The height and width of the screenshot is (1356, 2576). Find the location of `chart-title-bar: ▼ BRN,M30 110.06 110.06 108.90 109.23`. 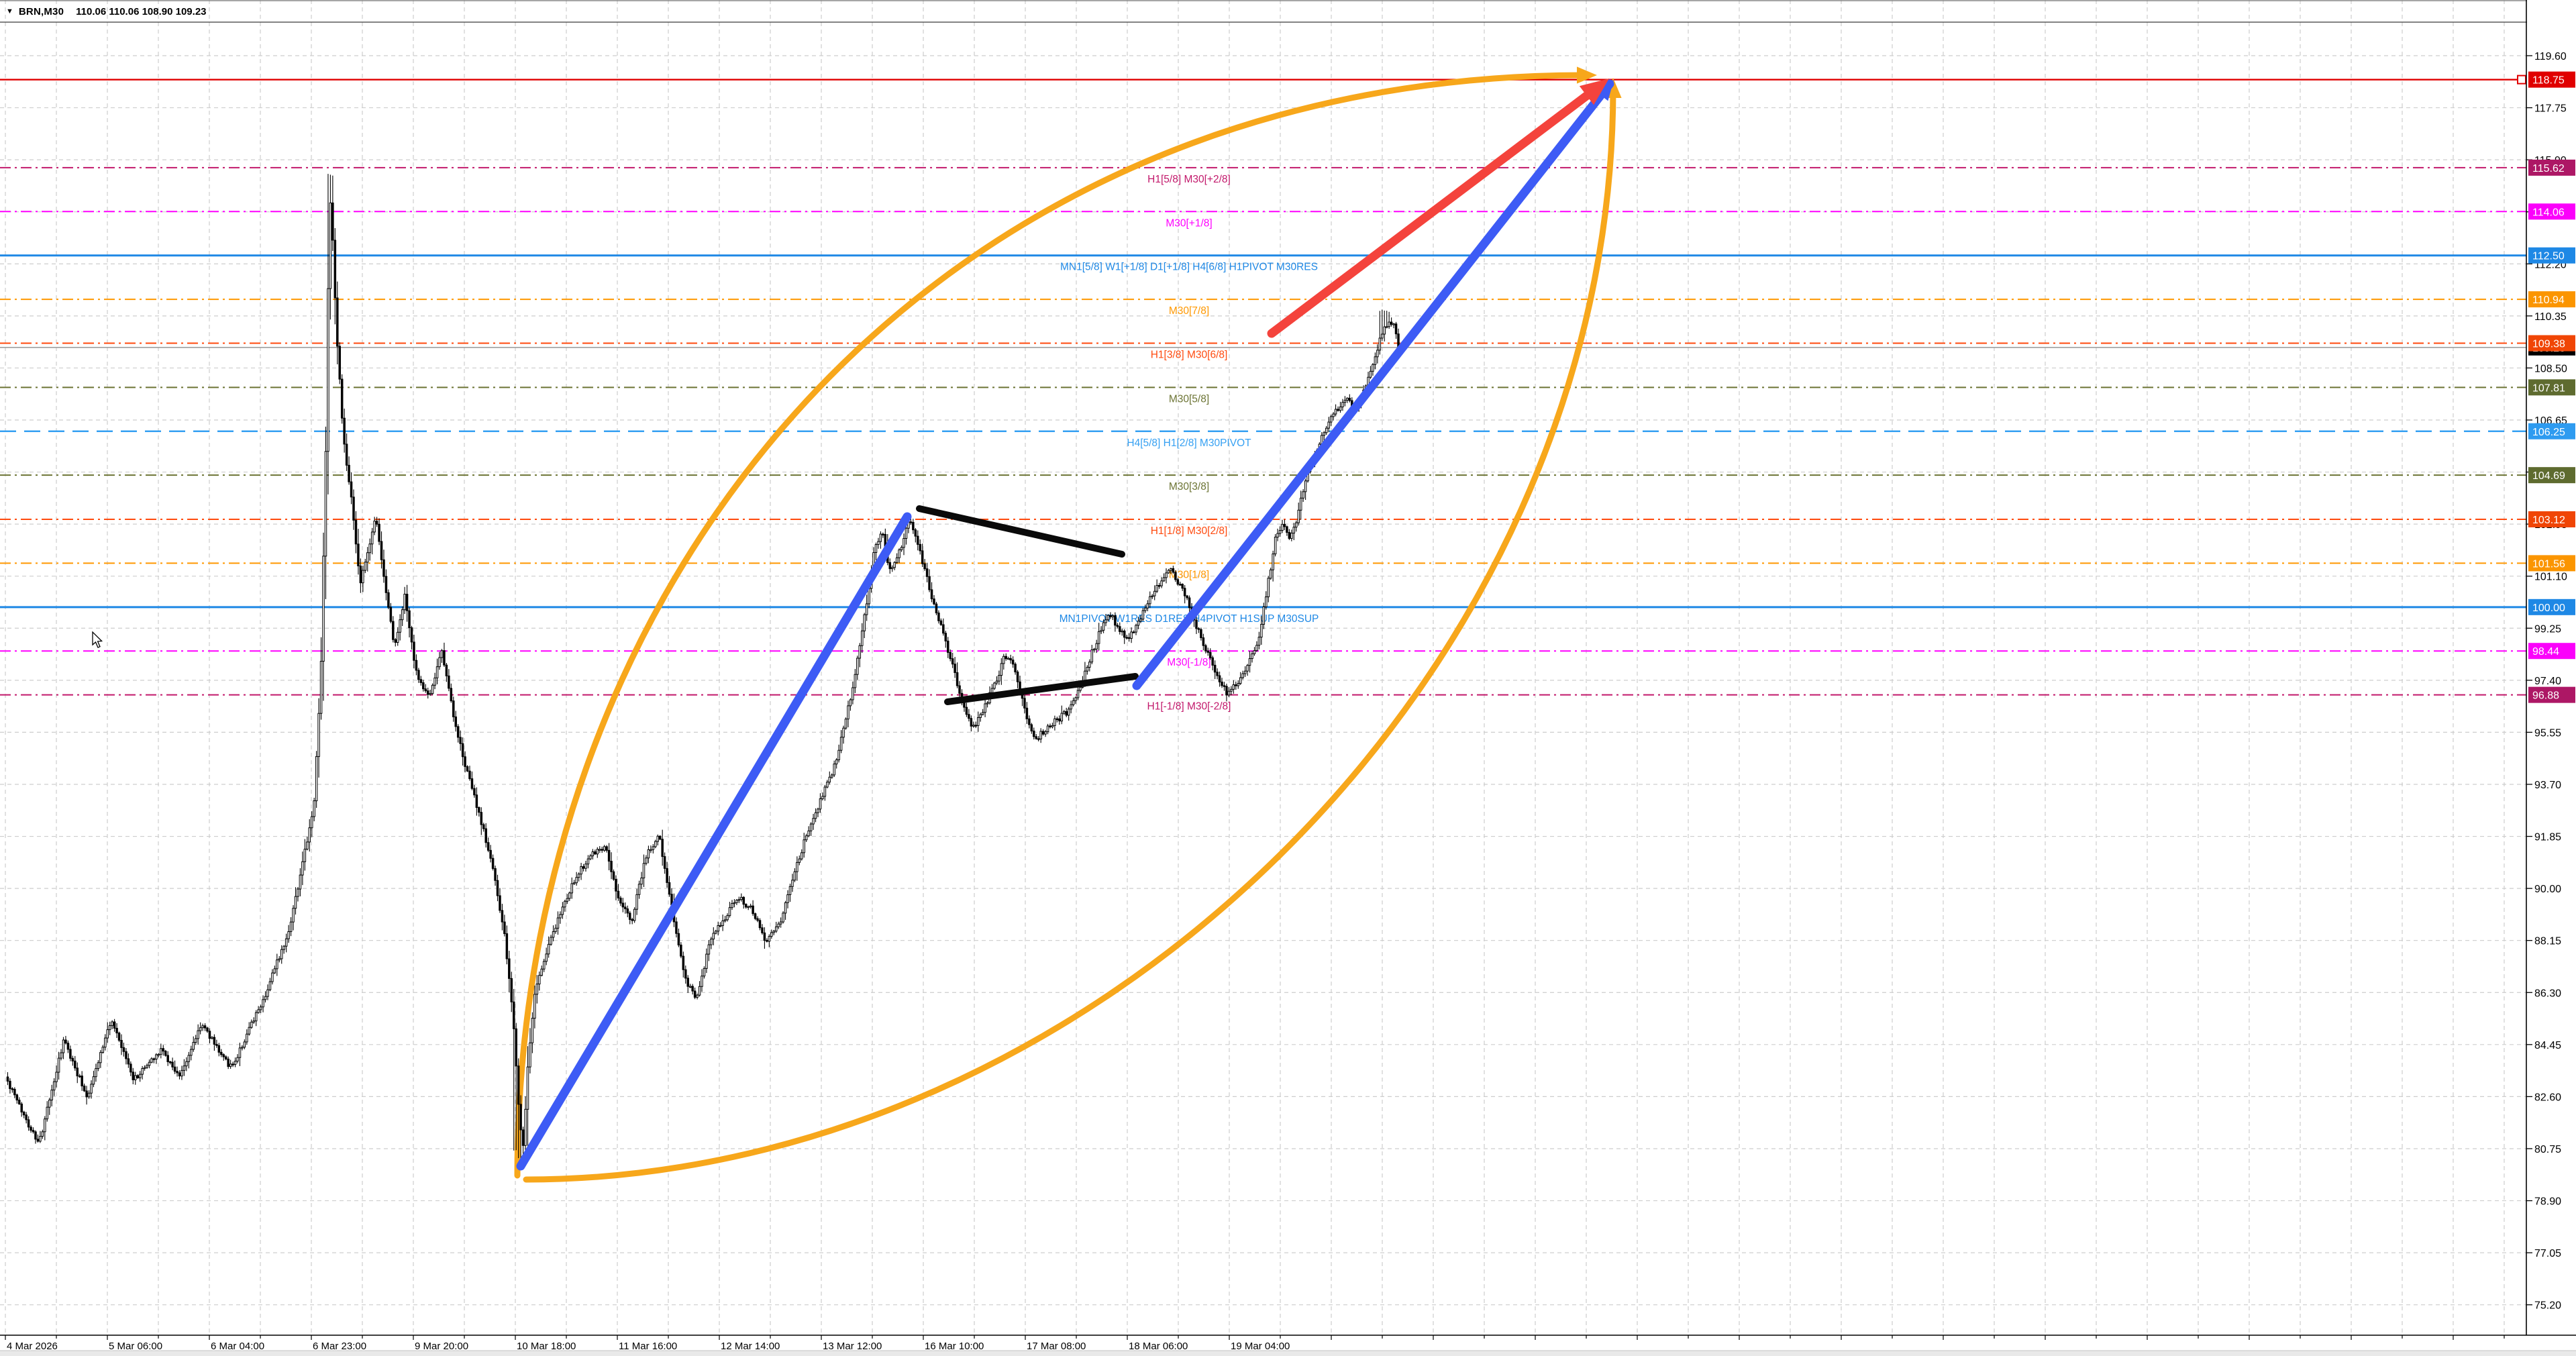

chart-title-bar: ▼ BRN,M30 110.06 110.06 108.90 109.23 is located at coordinates (106, 11).